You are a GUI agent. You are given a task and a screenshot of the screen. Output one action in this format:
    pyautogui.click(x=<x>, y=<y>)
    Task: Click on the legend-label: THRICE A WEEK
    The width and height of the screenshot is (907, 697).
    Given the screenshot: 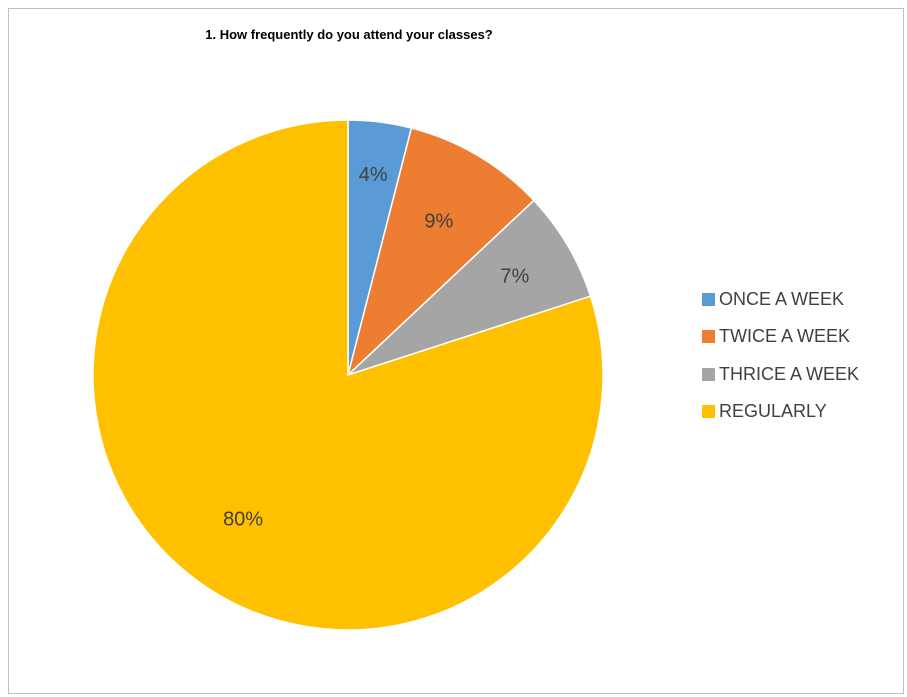 What is the action you would take?
    pyautogui.click(x=789, y=373)
    